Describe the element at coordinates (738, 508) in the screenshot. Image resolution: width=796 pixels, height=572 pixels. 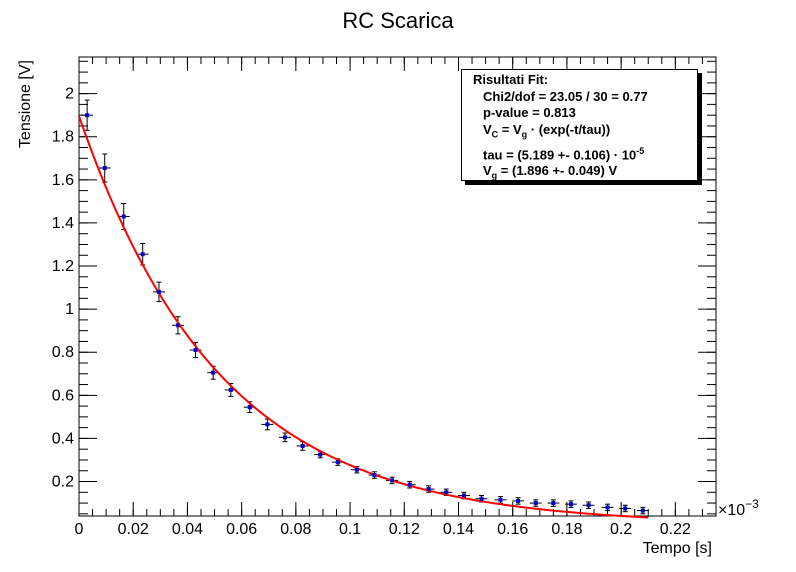
I see `x-exponent-label: ×10⁻³` at that location.